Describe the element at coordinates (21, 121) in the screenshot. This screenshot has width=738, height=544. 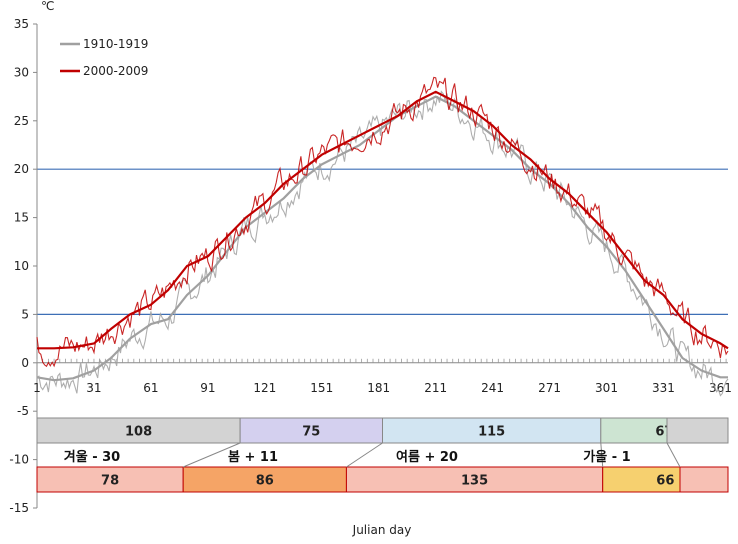
I see `y-tick-label: 25` at that location.